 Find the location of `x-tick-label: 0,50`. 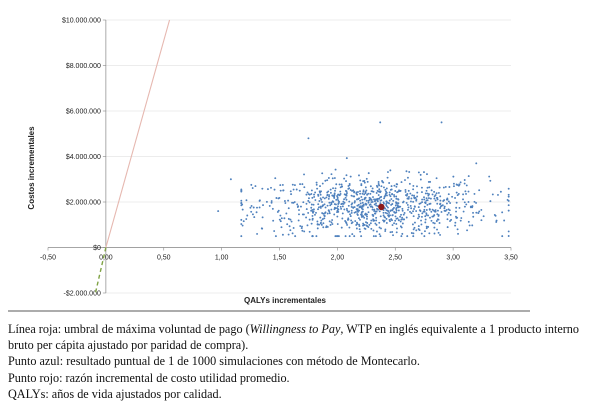

x-tick-label: 0,50 is located at coordinates (164, 258).